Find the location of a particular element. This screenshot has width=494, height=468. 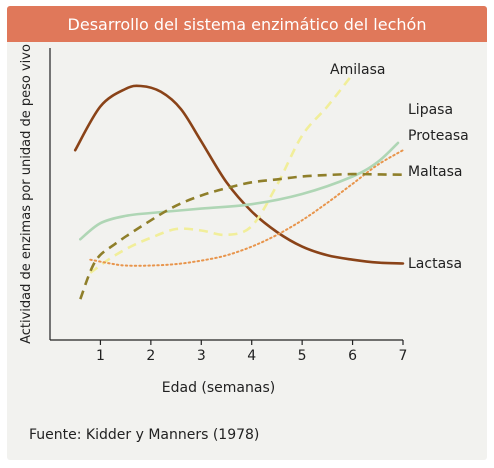

x-tick-label: 2 is located at coordinates (150, 356).